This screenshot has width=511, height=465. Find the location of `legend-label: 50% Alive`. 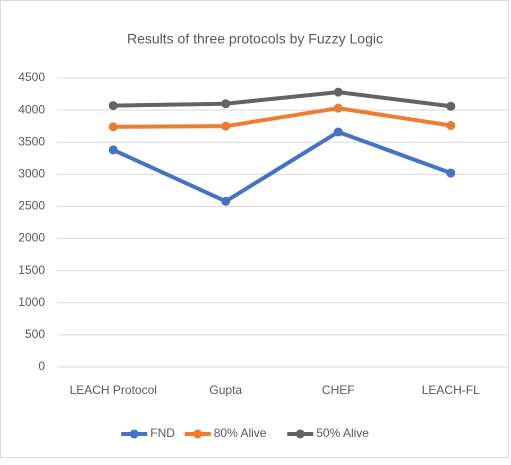

legend-label: 50% Alive is located at coordinates (342, 433).